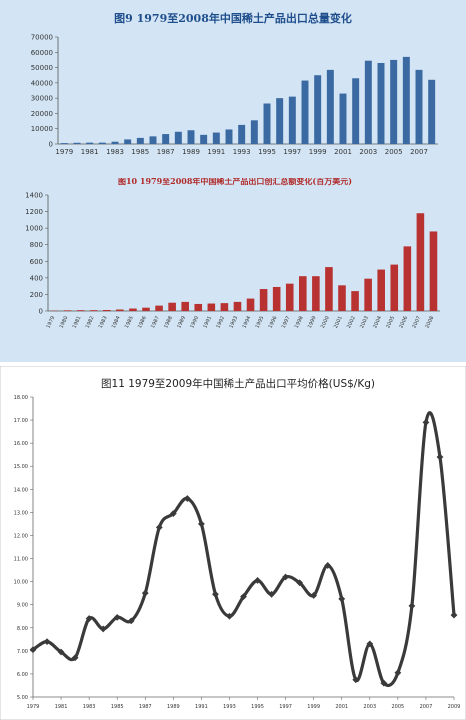 The image size is (466, 720). Describe the element at coordinates (131, 621) in the screenshot. I see `data-point-1986` at that location.